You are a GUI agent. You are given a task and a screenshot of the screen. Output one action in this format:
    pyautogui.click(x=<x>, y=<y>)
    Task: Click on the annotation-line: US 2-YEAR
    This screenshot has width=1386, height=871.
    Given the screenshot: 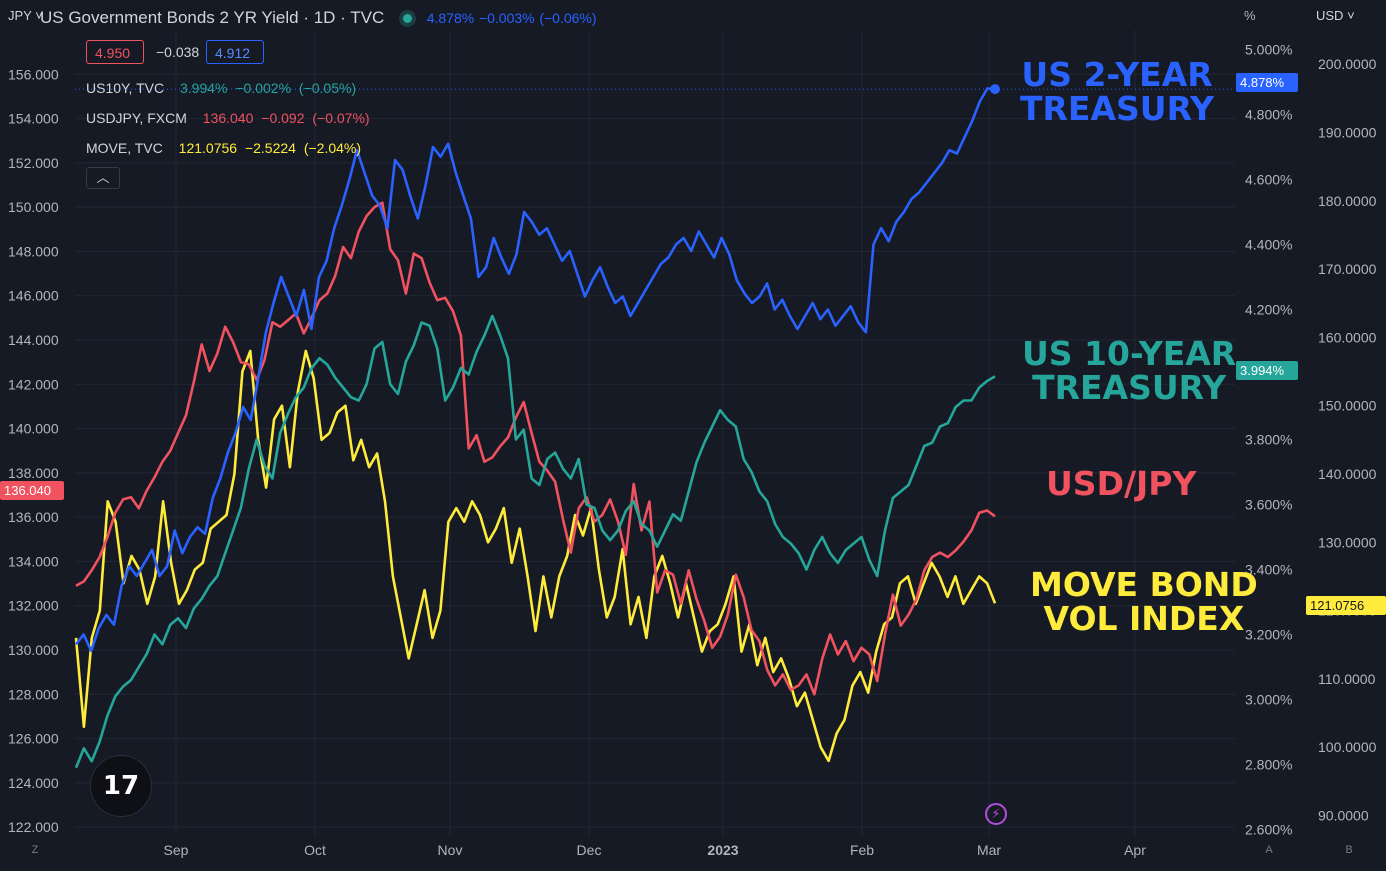 What is the action you would take?
    pyautogui.click(x=1117, y=74)
    